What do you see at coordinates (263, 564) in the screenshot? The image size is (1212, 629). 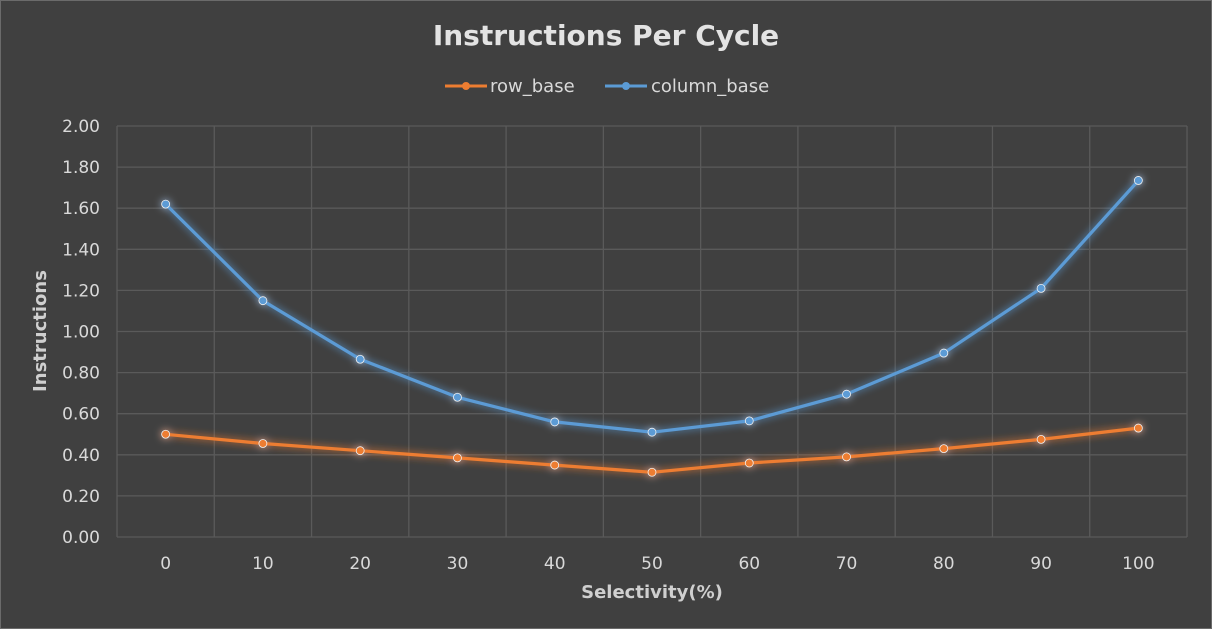 I see `x-tick-label: 10` at bounding box center [263, 564].